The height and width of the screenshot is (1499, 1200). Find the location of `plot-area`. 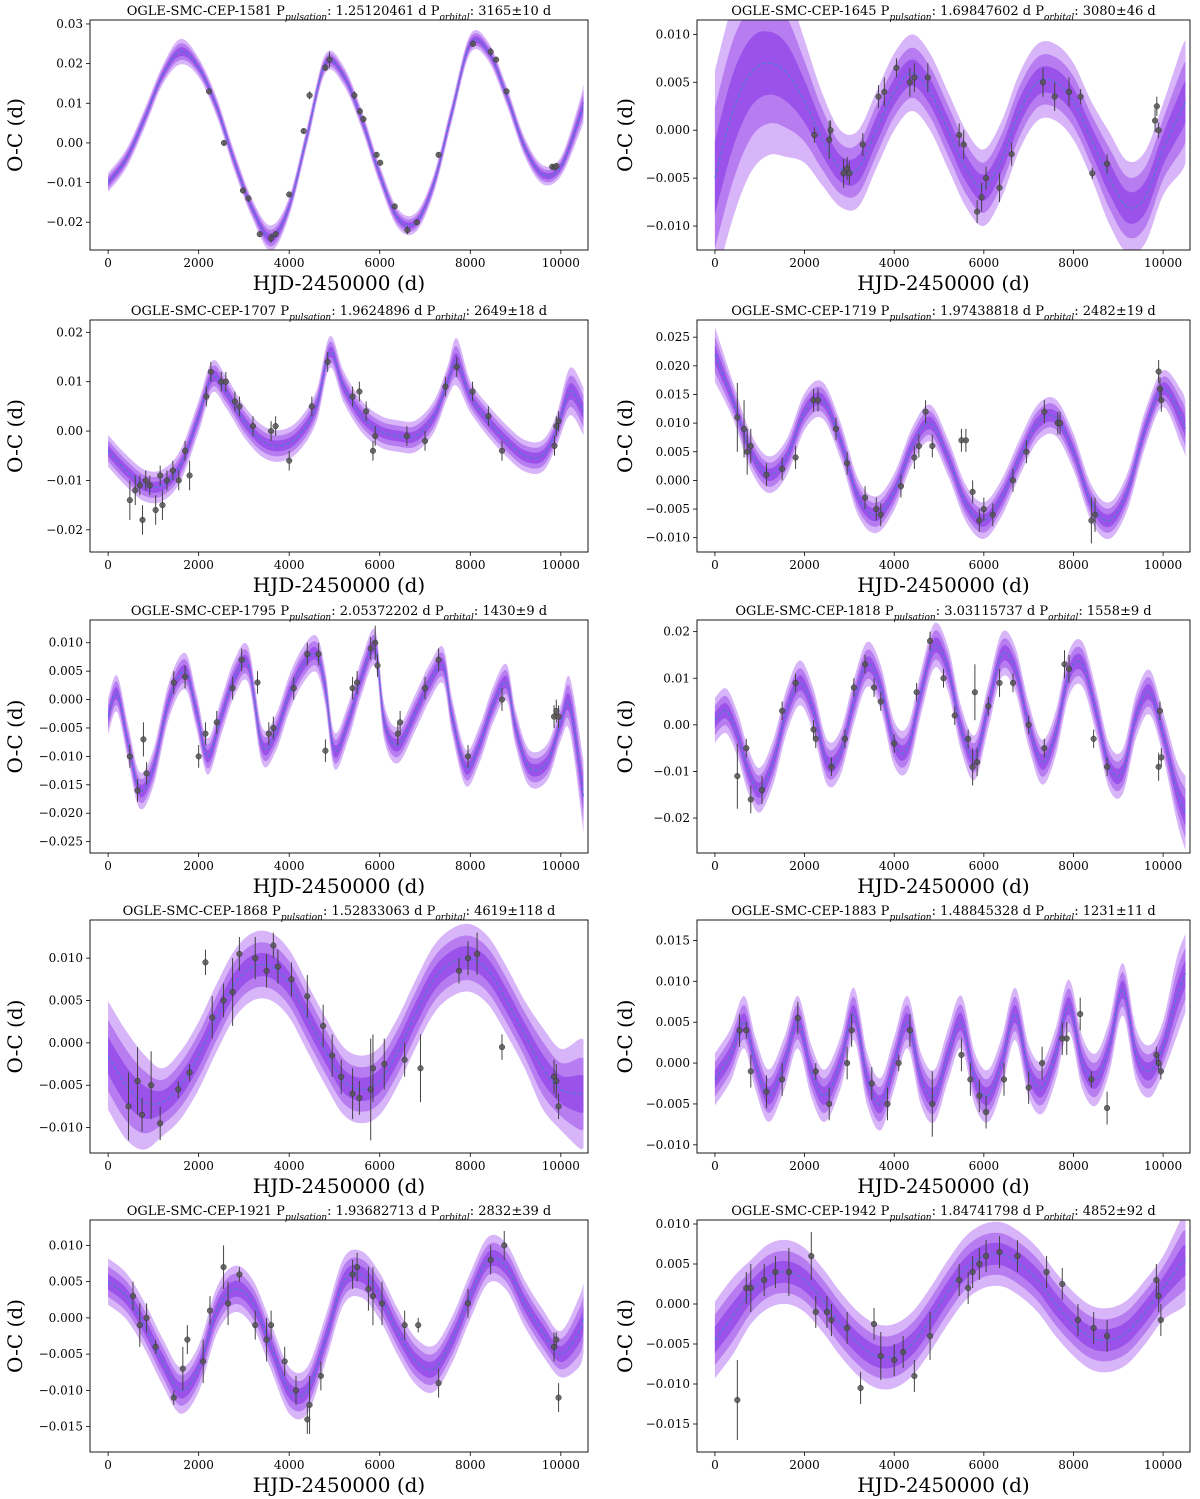

plot-area is located at coordinates (345, 1036).